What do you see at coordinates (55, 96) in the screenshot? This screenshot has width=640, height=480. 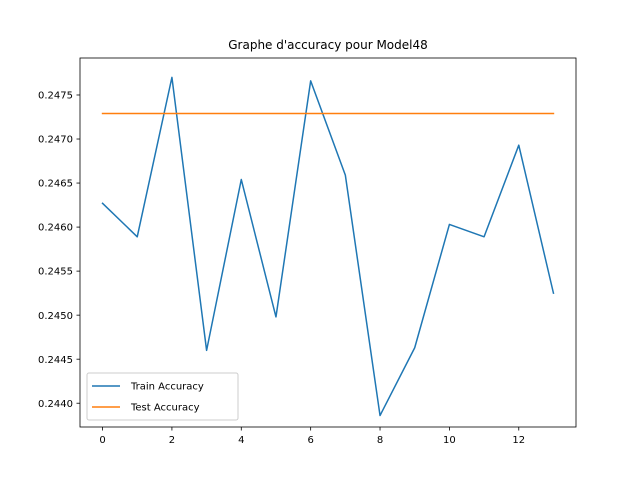 I see `y-tick-label: 0.2475` at bounding box center [55, 96].